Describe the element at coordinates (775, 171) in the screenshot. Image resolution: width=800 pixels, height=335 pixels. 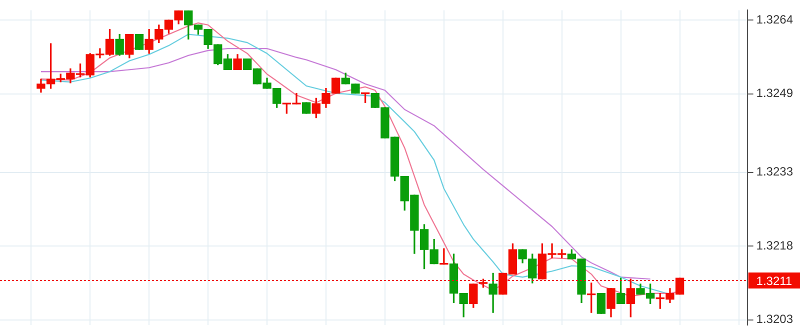
I see `y-tick-label: 1.3233` at that location.